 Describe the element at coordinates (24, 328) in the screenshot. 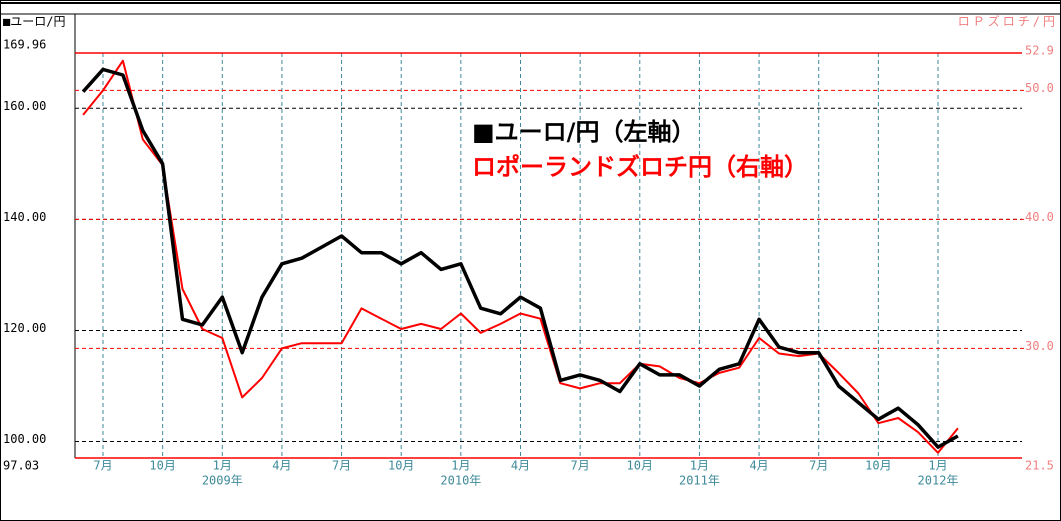

I see `y-tick-label: 120.00` at that location.